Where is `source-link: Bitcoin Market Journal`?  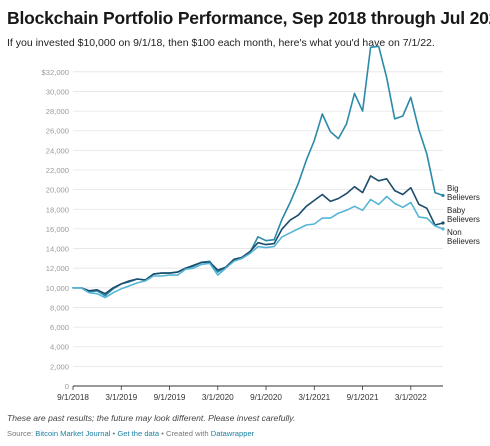
source-link: Bitcoin Market Journal is located at coordinates (73, 433).